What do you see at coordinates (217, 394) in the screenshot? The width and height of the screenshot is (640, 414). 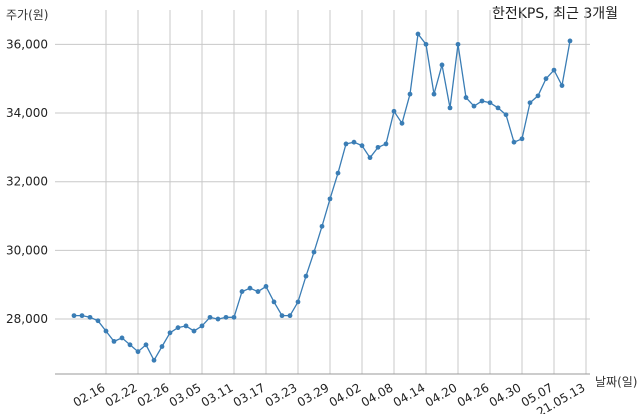 I see `x-tick-label: 03.11` at bounding box center [217, 394].